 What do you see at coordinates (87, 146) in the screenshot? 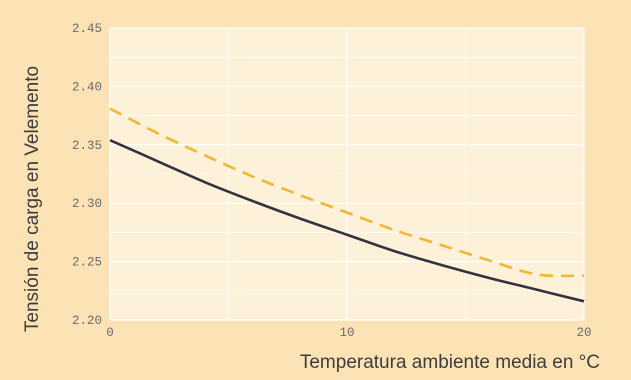
I see `y-tick-label: 2.35` at bounding box center [87, 146].